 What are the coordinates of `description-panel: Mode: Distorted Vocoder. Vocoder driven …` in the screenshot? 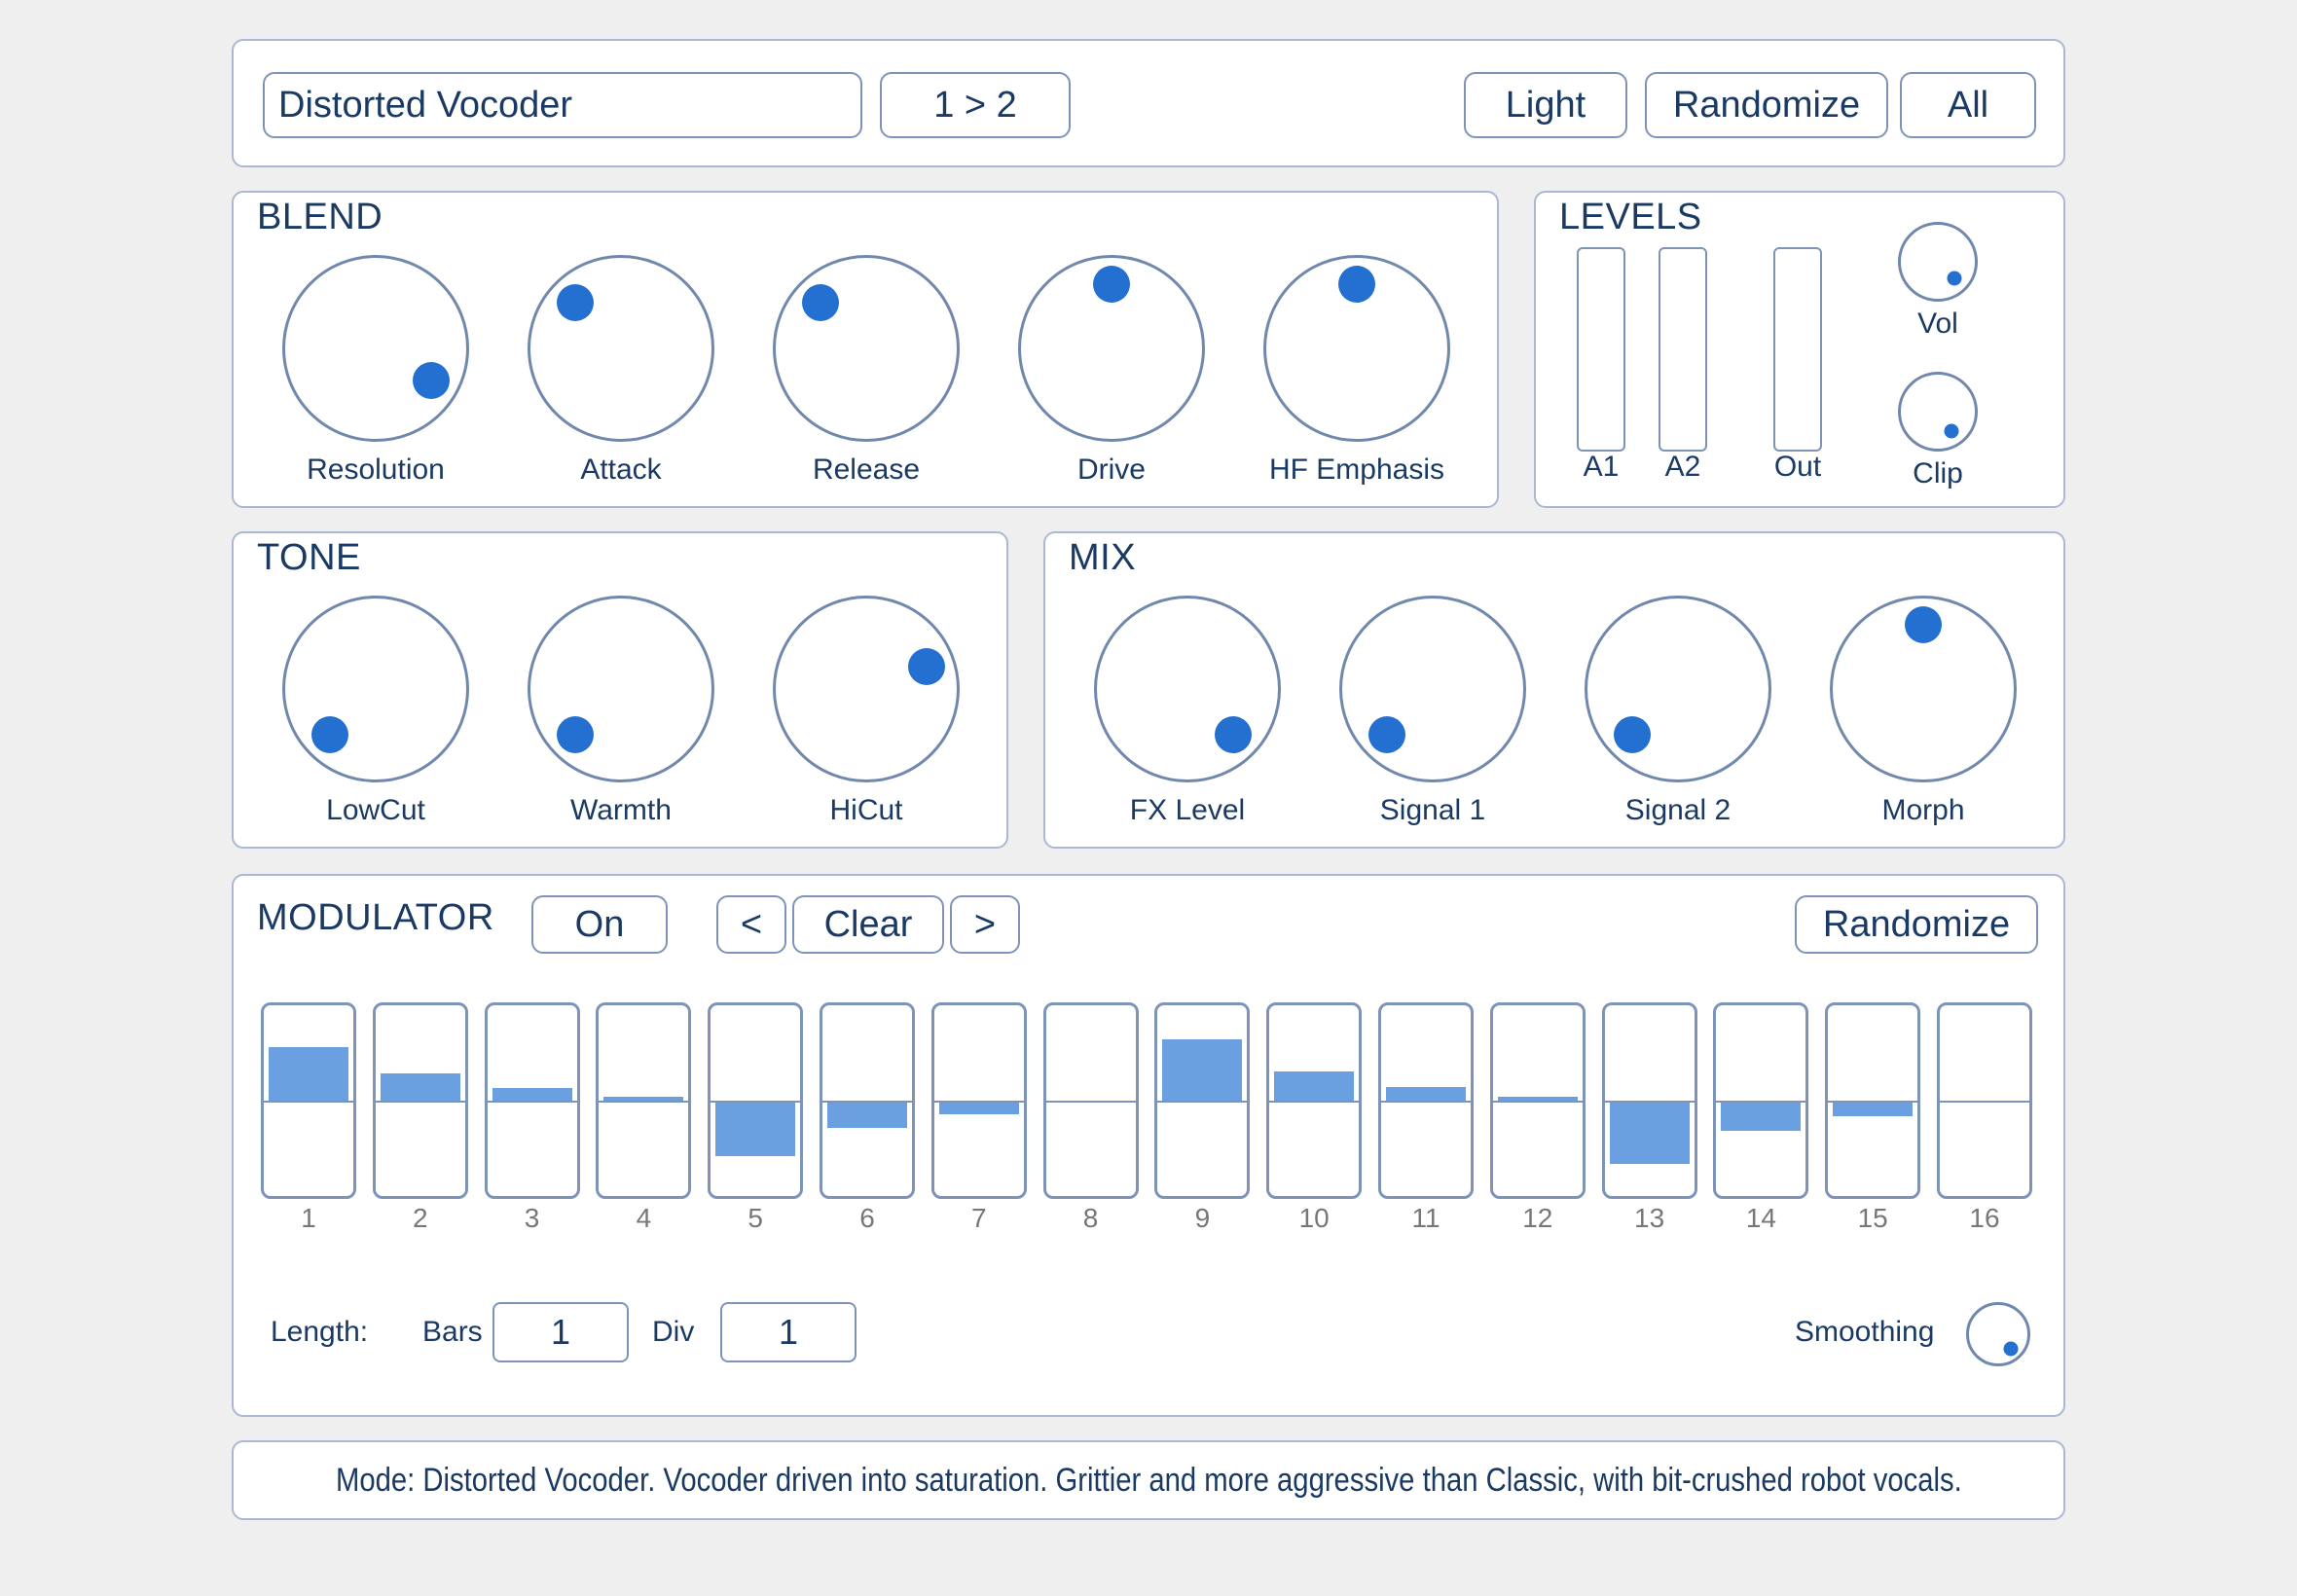 It's located at (1148, 1480).